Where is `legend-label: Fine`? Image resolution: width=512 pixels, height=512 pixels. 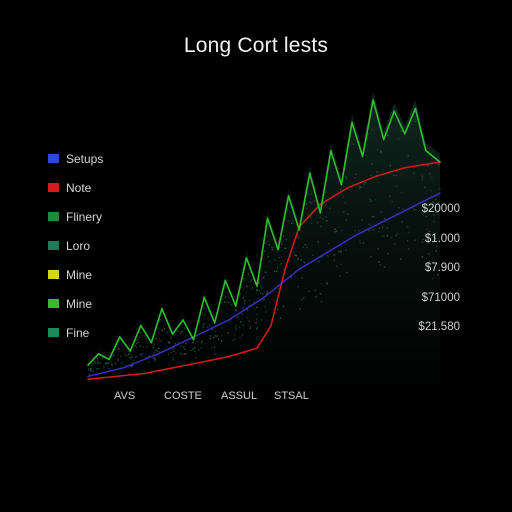 legend-label: Fine is located at coordinates (78, 332).